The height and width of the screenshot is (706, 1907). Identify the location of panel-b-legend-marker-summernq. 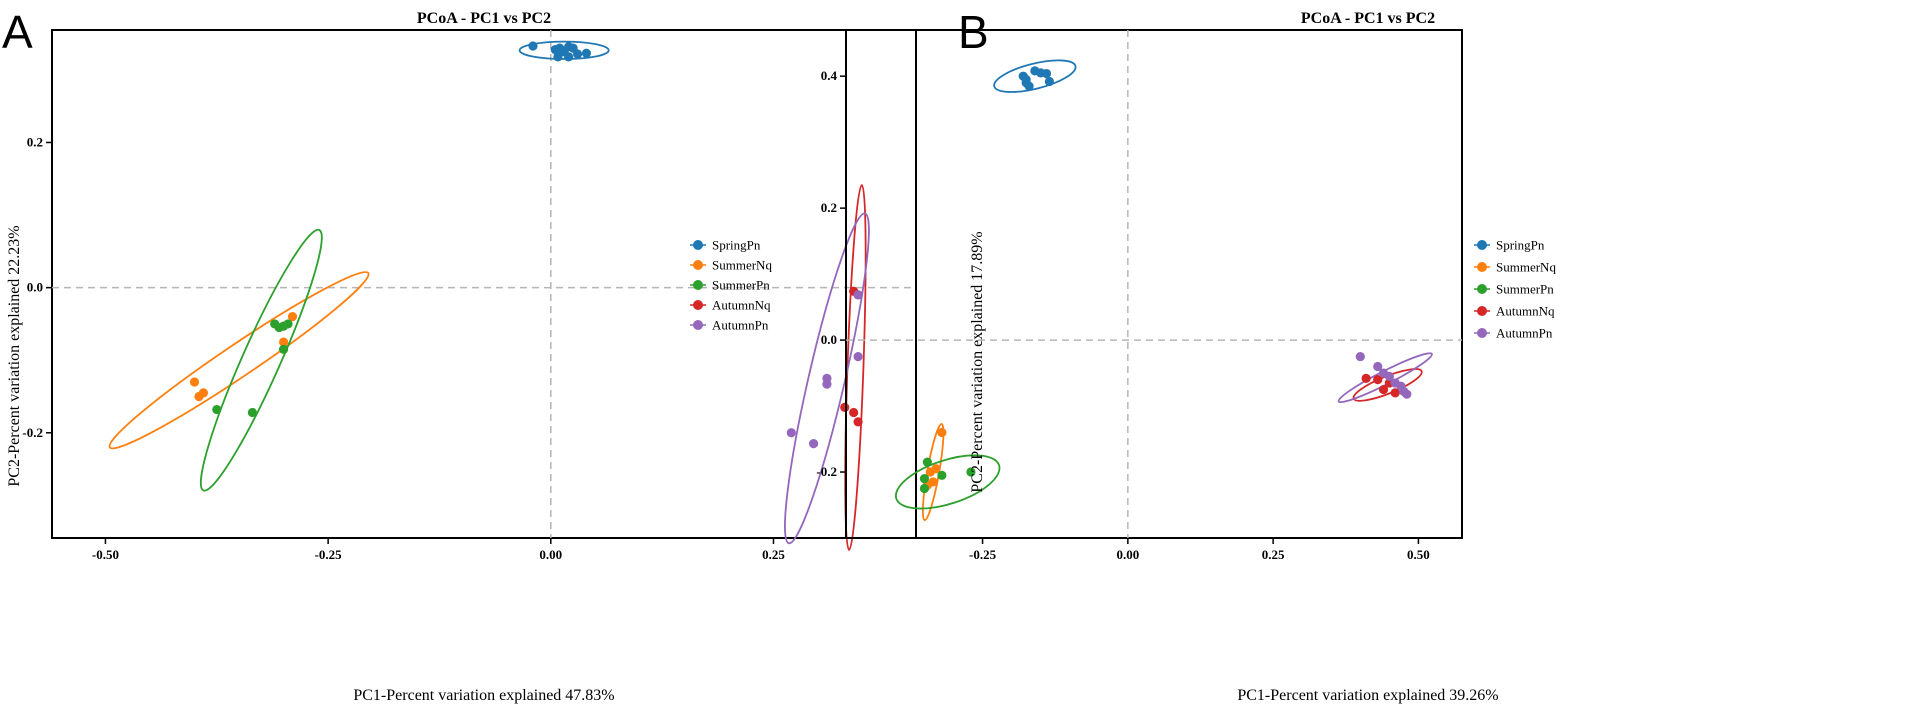
(1482, 267).